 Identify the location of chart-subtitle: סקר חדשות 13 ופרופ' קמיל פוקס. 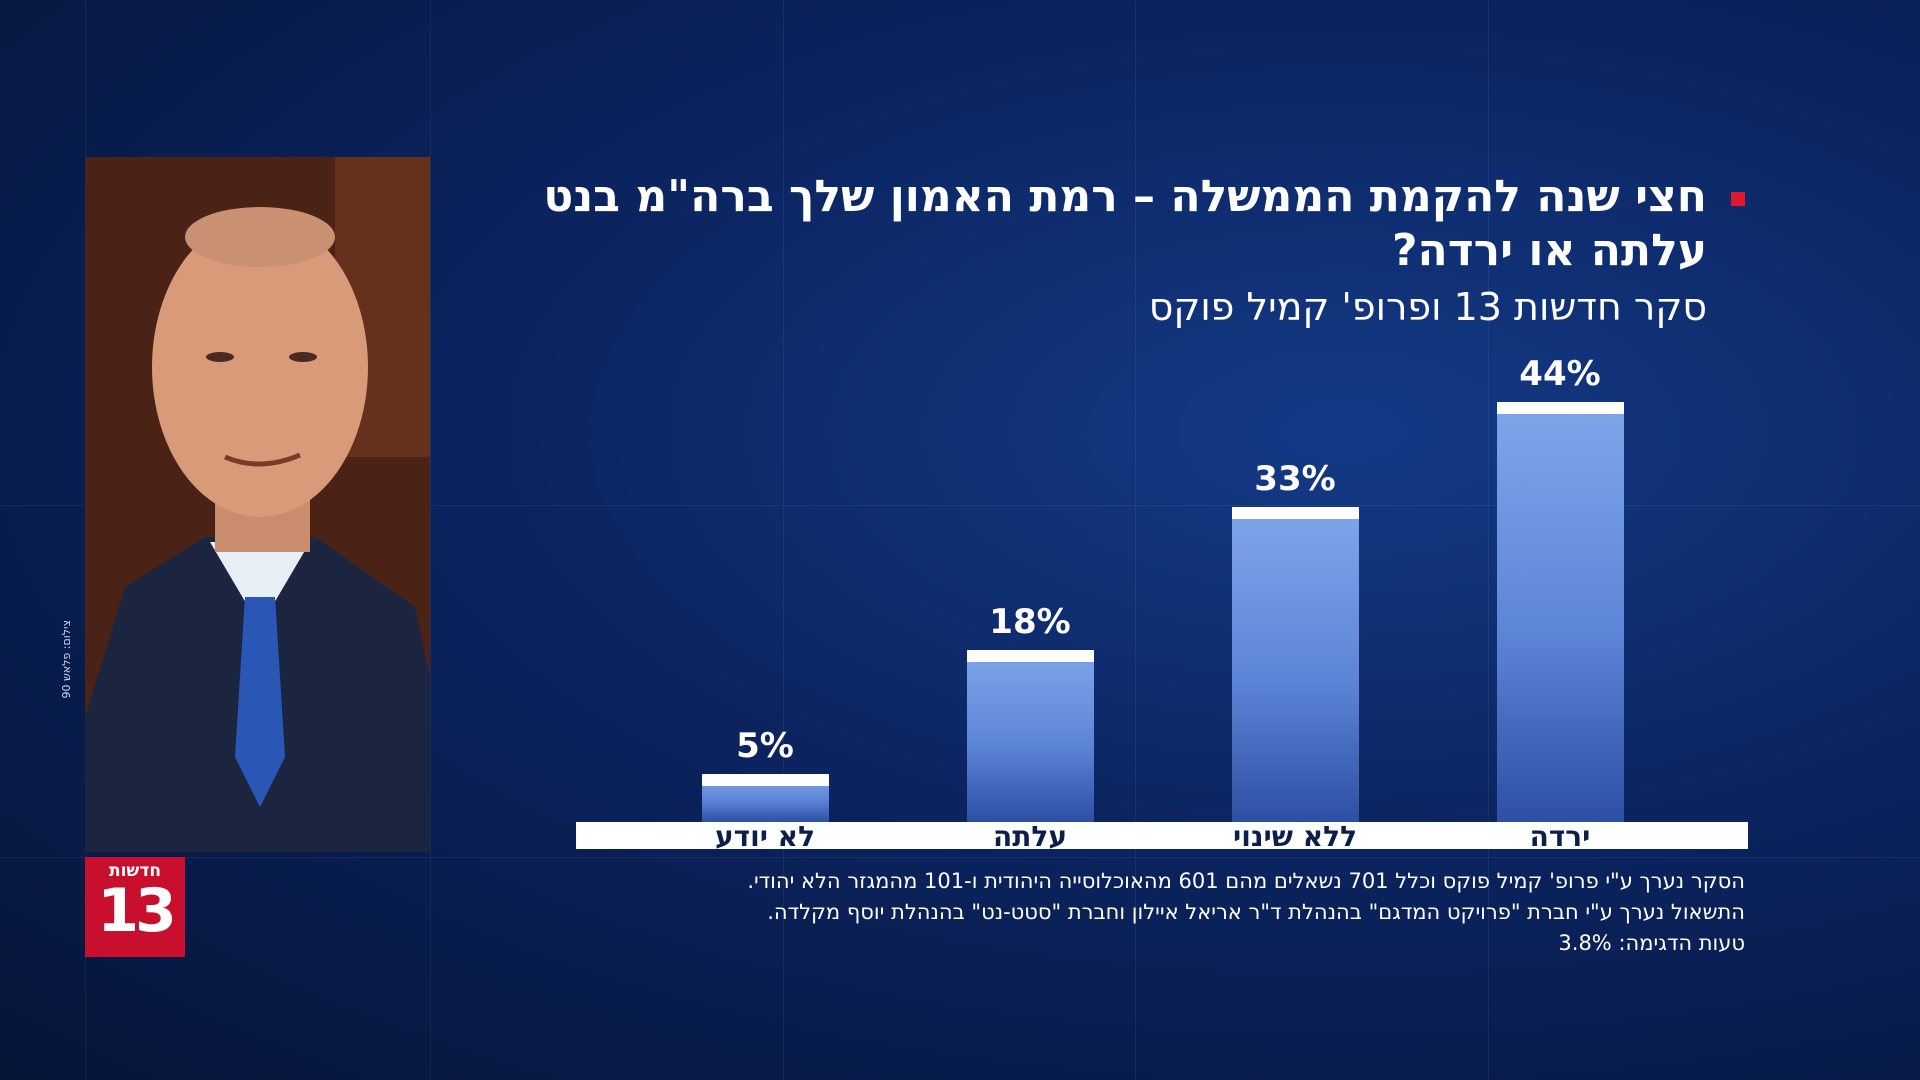
(1427, 307).